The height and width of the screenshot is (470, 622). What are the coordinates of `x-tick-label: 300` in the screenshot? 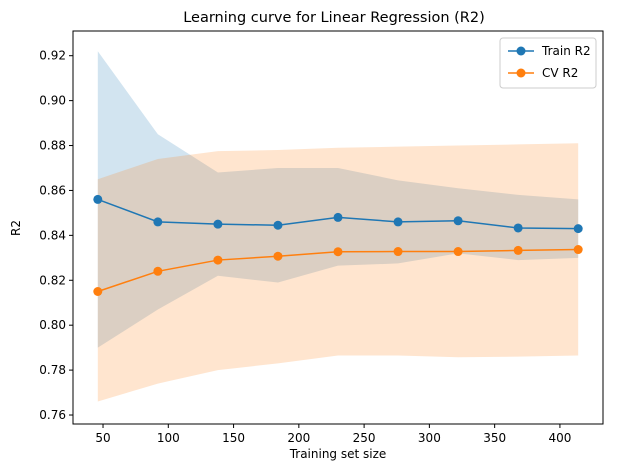 It's located at (429, 438).